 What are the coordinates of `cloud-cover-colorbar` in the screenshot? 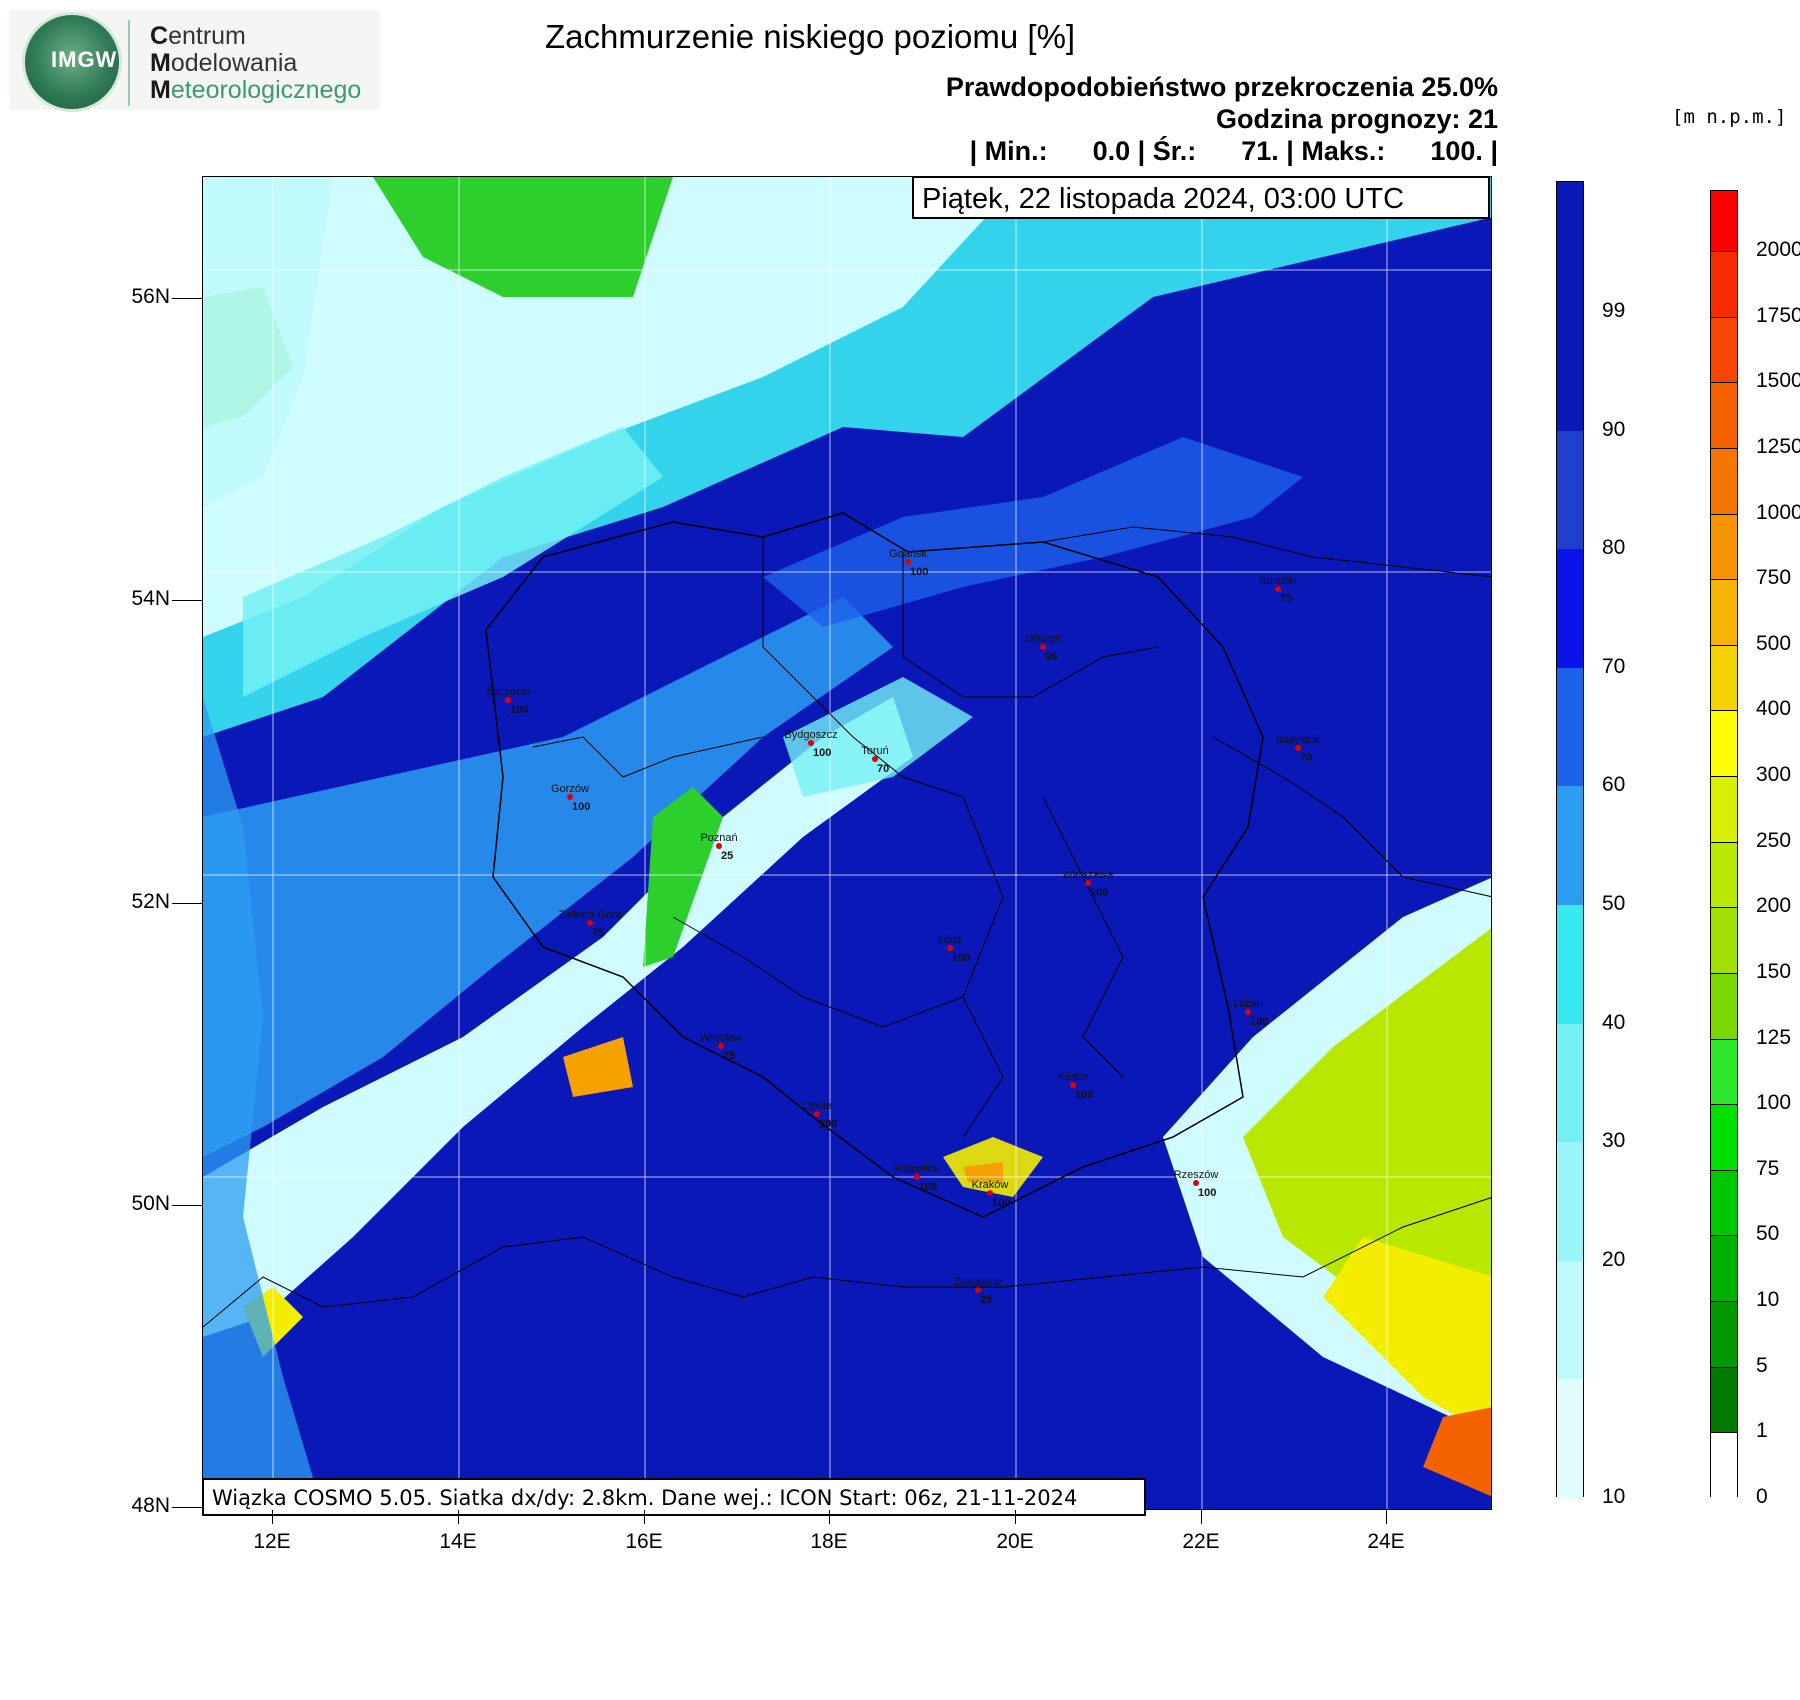 It's located at (1570, 840).